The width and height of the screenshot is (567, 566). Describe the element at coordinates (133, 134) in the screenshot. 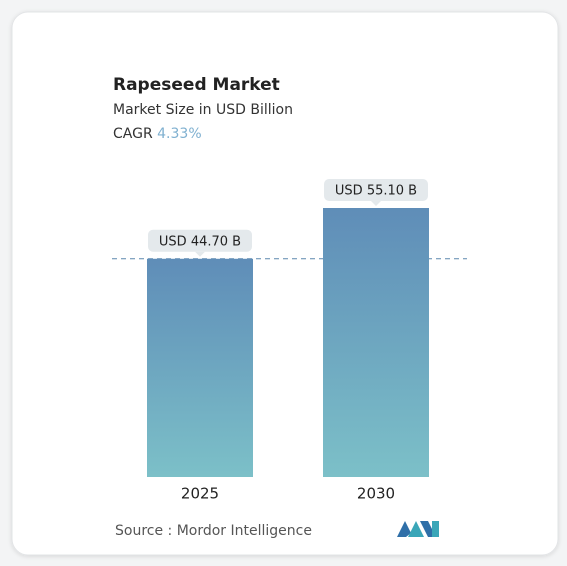

I see `cagr-label: CAGR` at that location.